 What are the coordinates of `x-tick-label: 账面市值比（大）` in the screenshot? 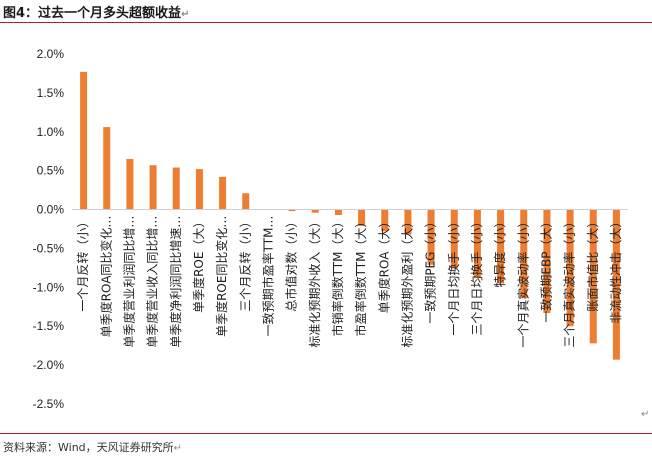 It's located at (592, 264).